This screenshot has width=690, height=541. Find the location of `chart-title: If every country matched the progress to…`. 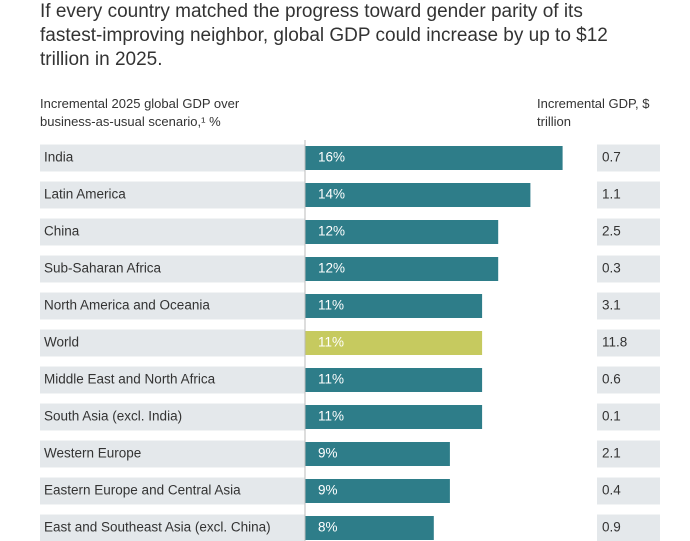

chart-title: If every country matched the progress to… is located at coordinates (324, 35).